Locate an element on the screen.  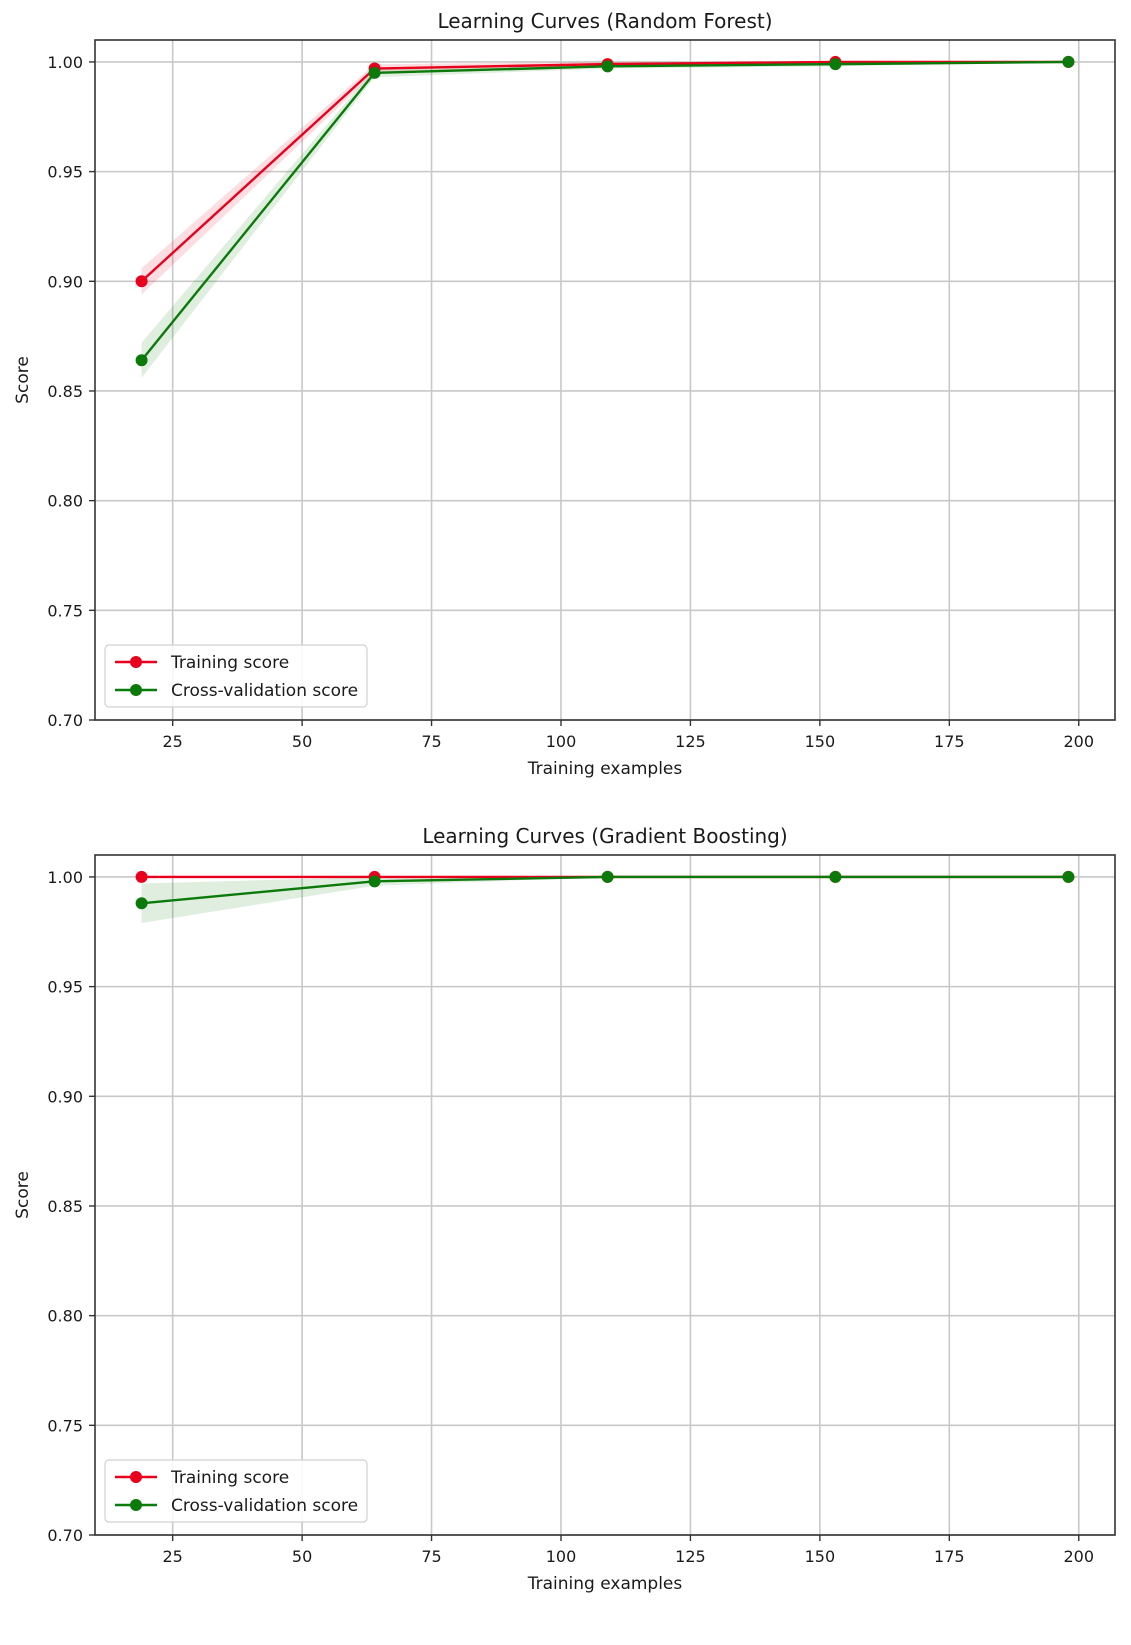
chart-title: Learning Curves (Gradient Boosting) is located at coordinates (604, 836).